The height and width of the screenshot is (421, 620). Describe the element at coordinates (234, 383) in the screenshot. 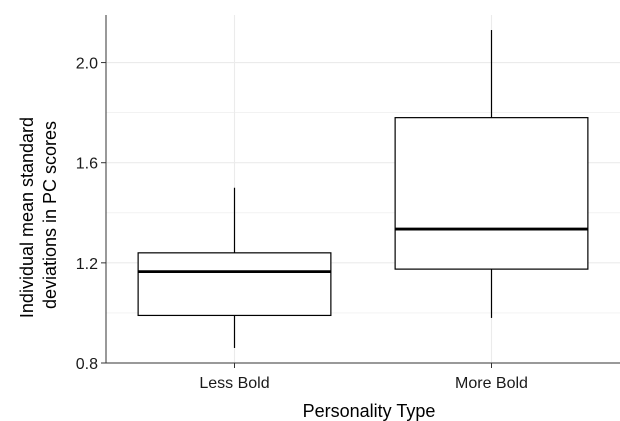

I see `x-tick-label: Less Bold` at that location.